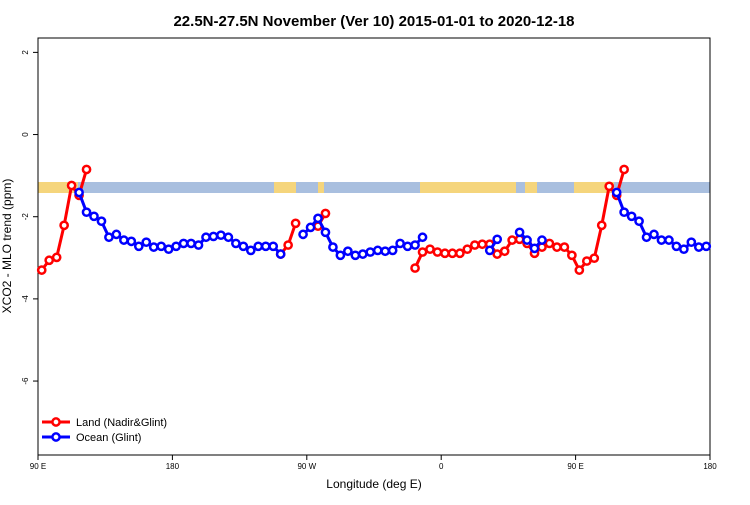  I want to click on y-axis-label: XCO2 - MLO trend (ppm), so click(7, 246).